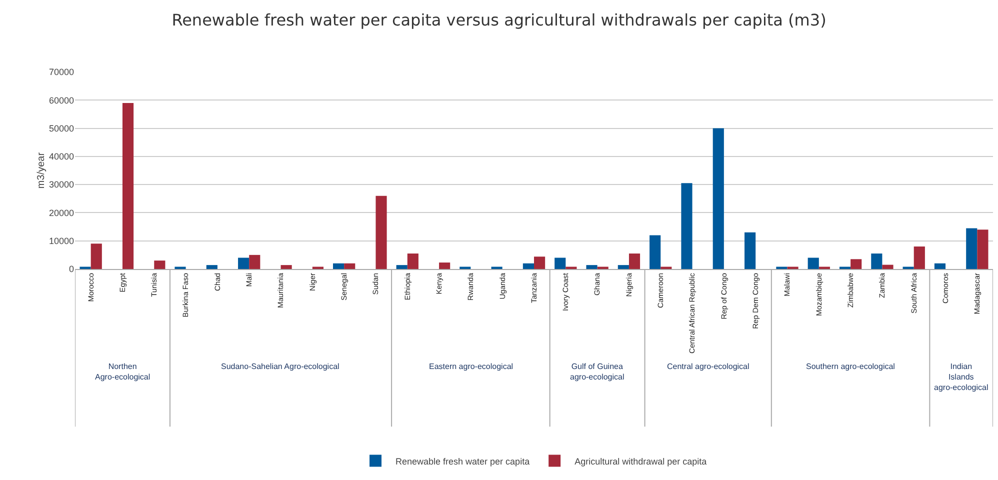 This screenshot has width=998, height=480. What do you see at coordinates (61, 72) in the screenshot?
I see `y-tick-label: 70000` at bounding box center [61, 72].